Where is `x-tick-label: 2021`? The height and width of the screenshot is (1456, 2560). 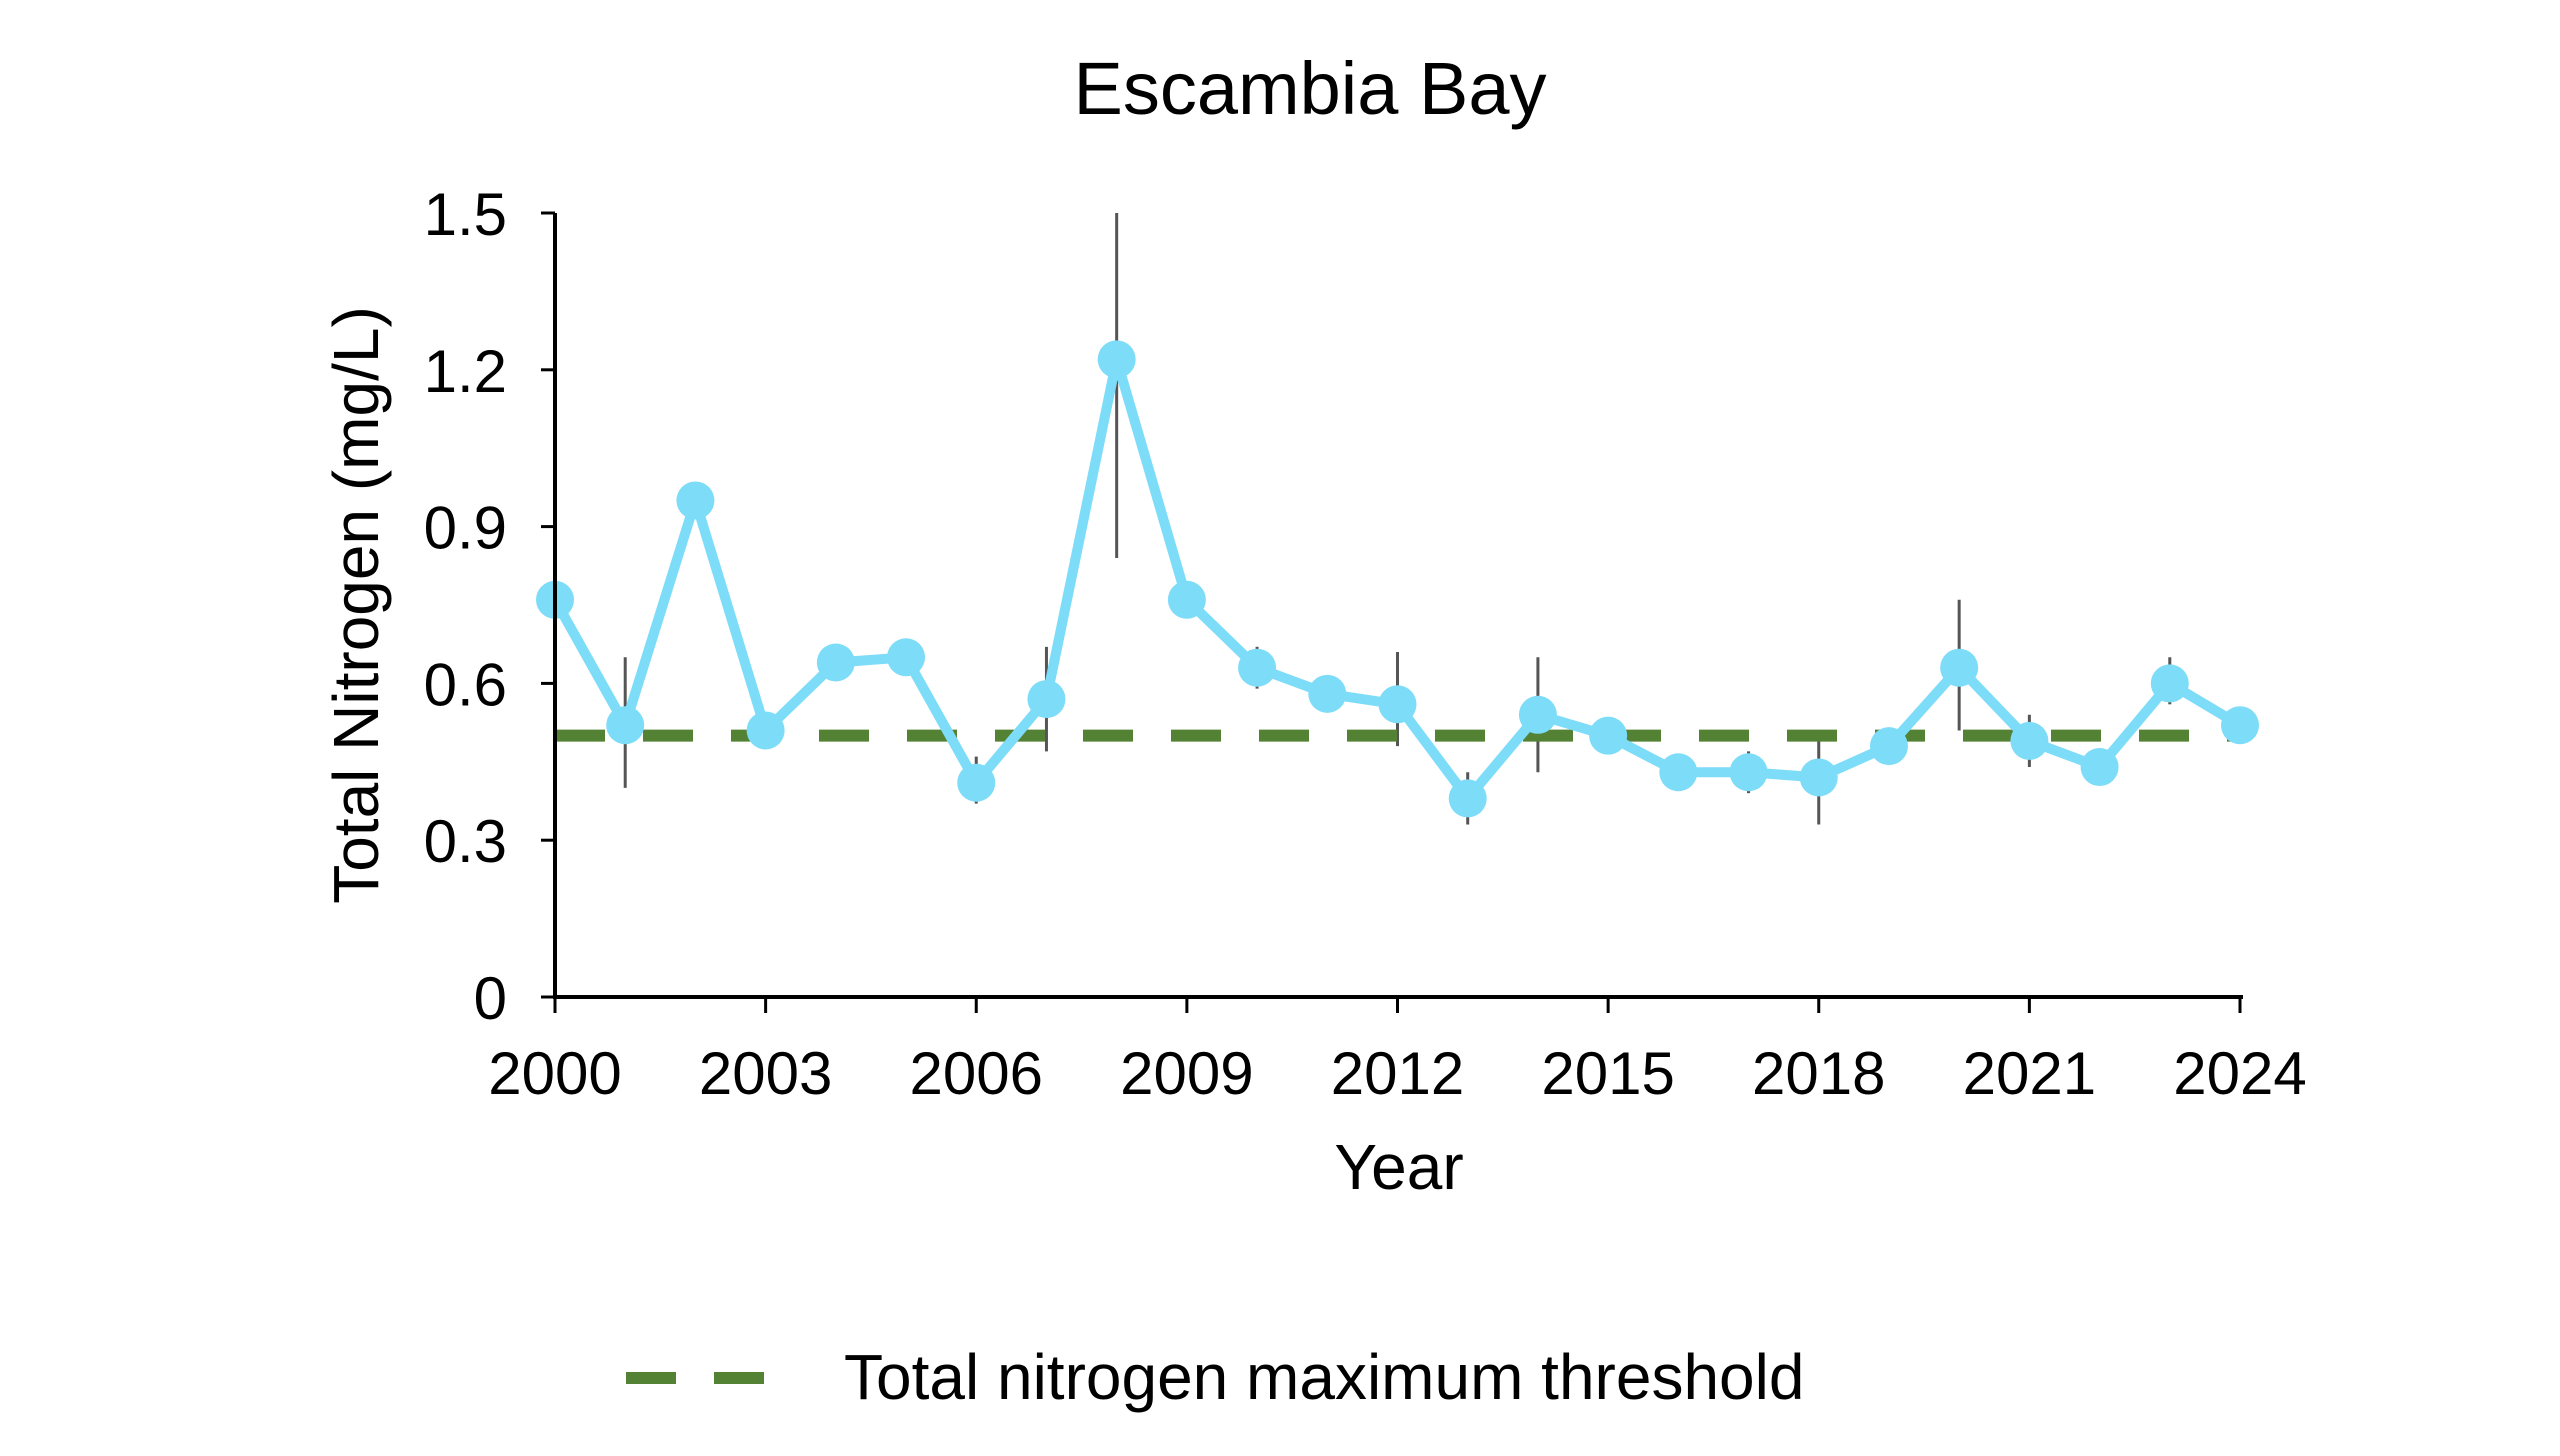
x-tick-label: 2021 is located at coordinates (2029, 1073).